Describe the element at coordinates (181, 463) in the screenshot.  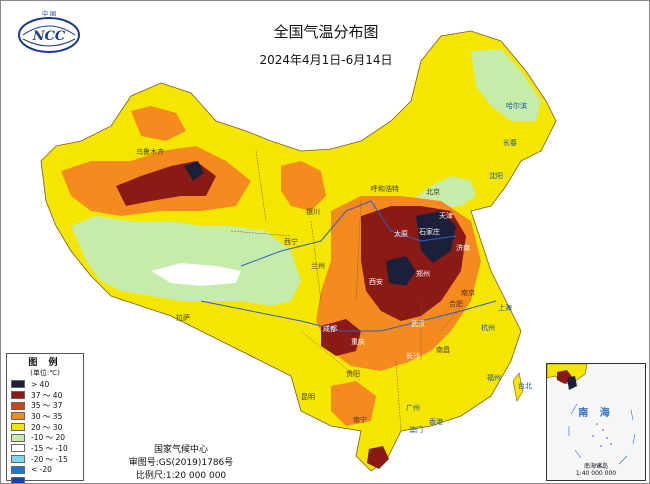
I see `footer-review: 审图号:GS(2019)1786号` at that location.